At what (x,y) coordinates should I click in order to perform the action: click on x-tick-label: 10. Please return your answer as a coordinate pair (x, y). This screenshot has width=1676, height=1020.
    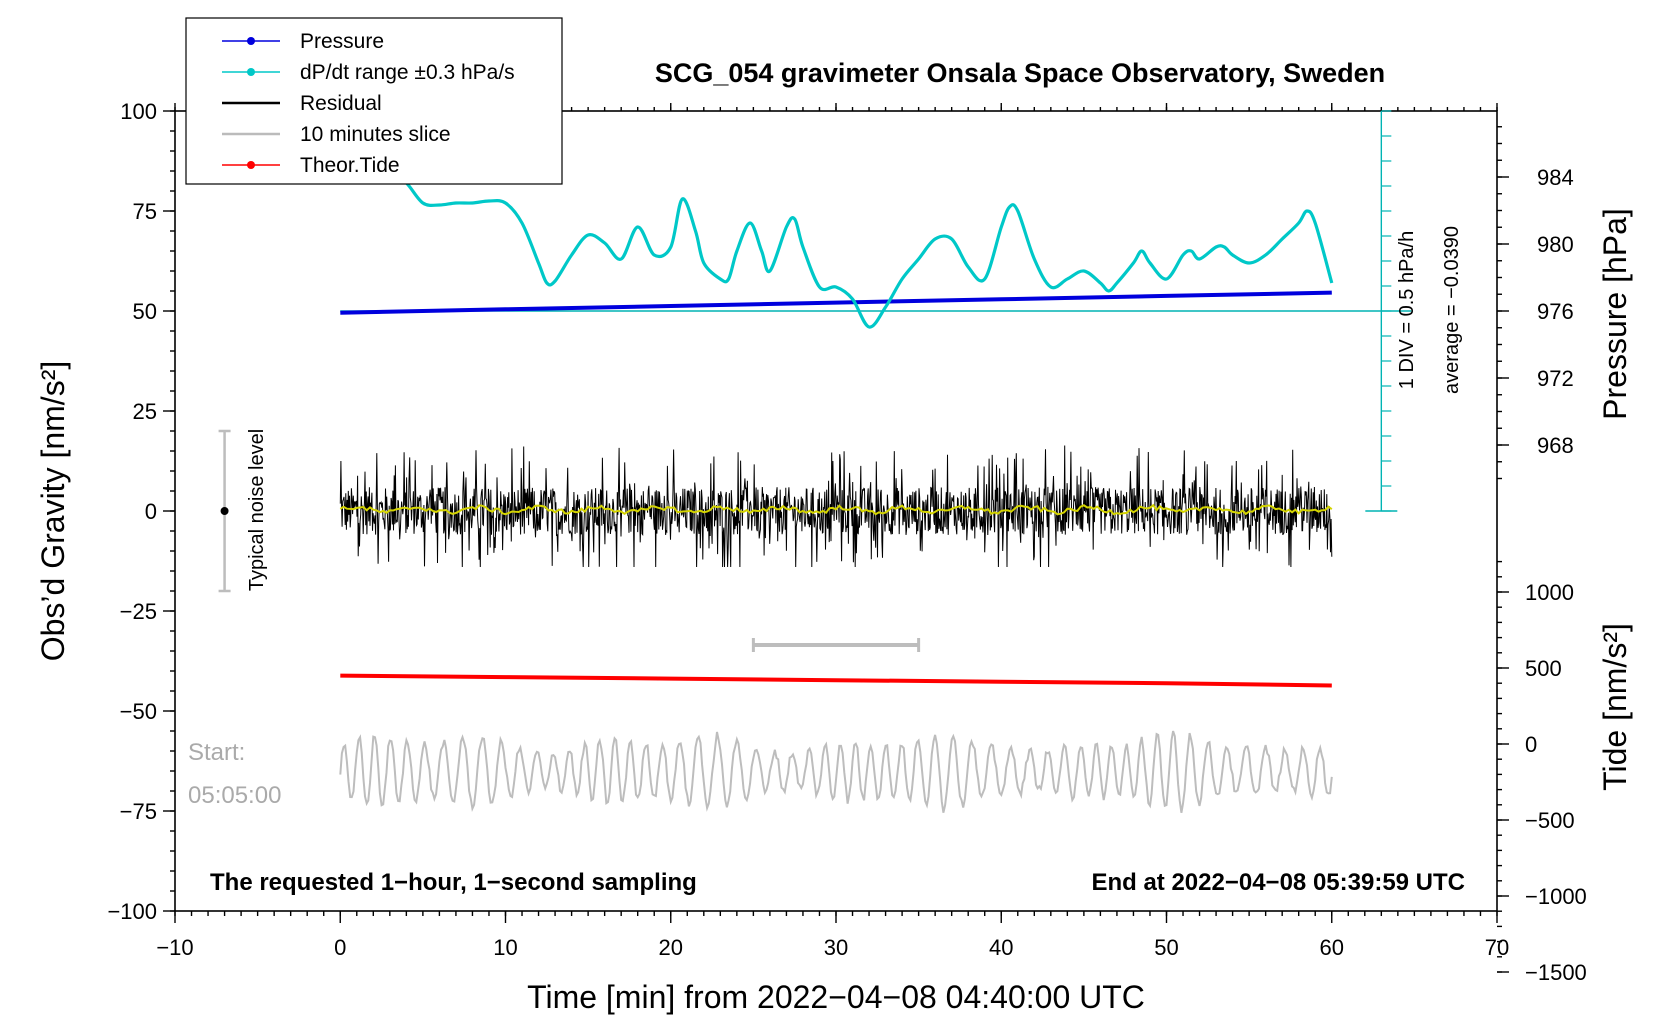
    Looking at the image, I should click on (505, 947).